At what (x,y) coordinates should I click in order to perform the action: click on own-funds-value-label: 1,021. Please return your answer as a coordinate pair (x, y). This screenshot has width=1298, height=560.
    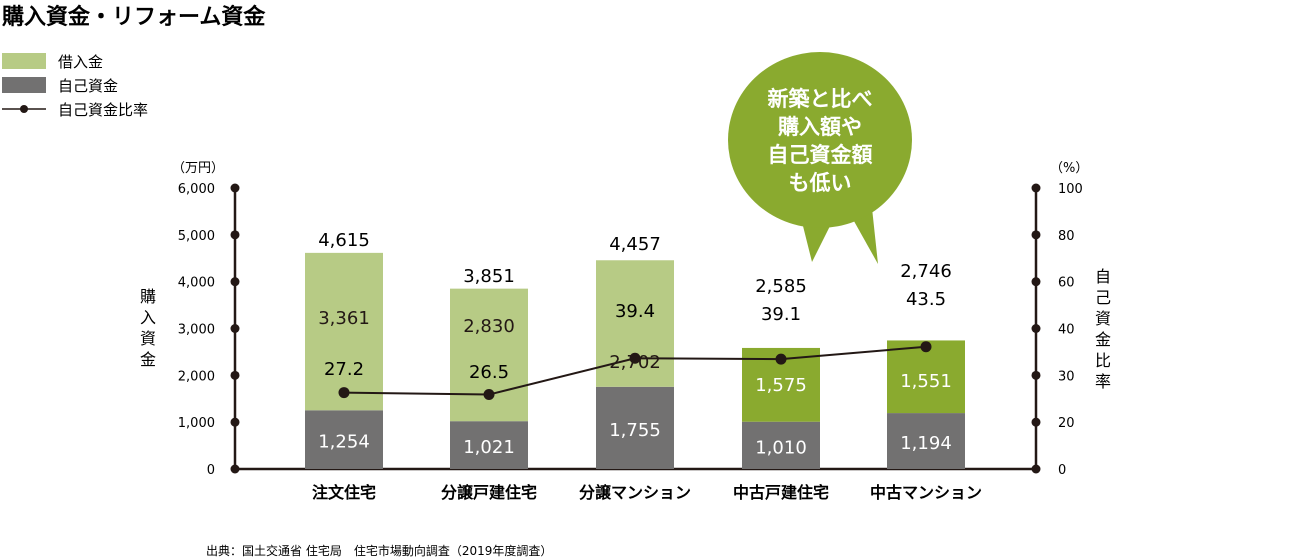
    Looking at the image, I should click on (489, 447).